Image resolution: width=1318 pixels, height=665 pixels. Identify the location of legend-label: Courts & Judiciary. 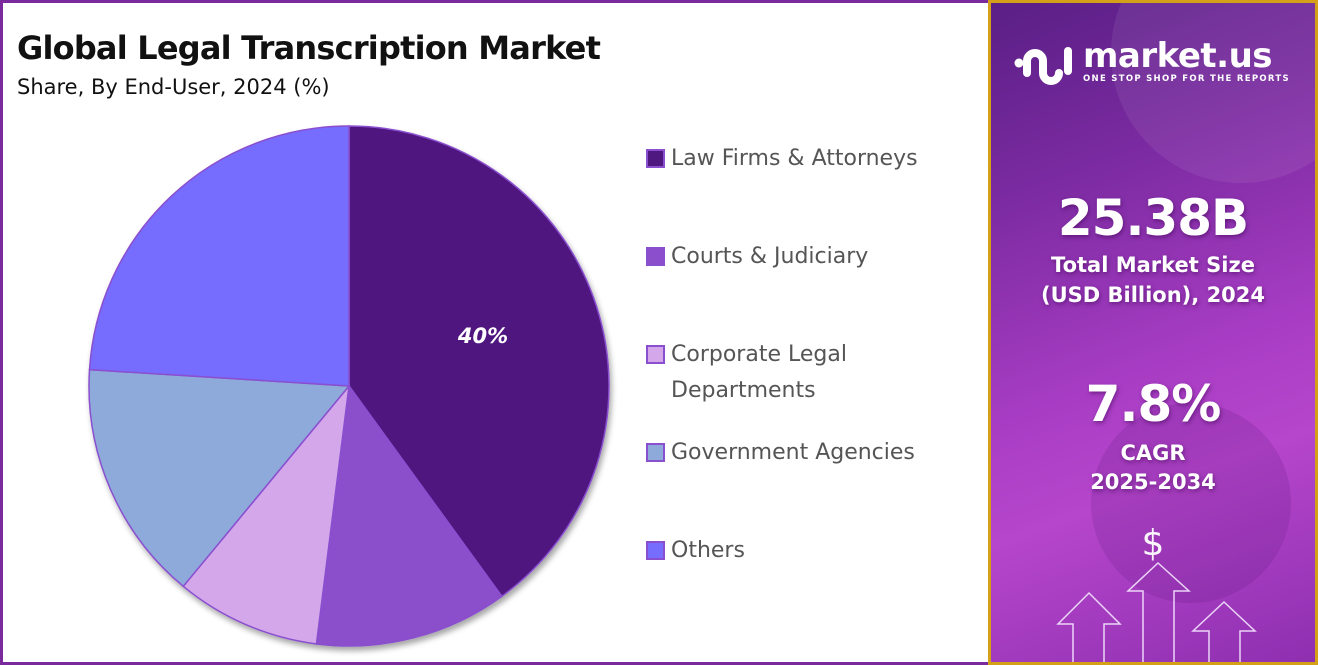
(770, 256).